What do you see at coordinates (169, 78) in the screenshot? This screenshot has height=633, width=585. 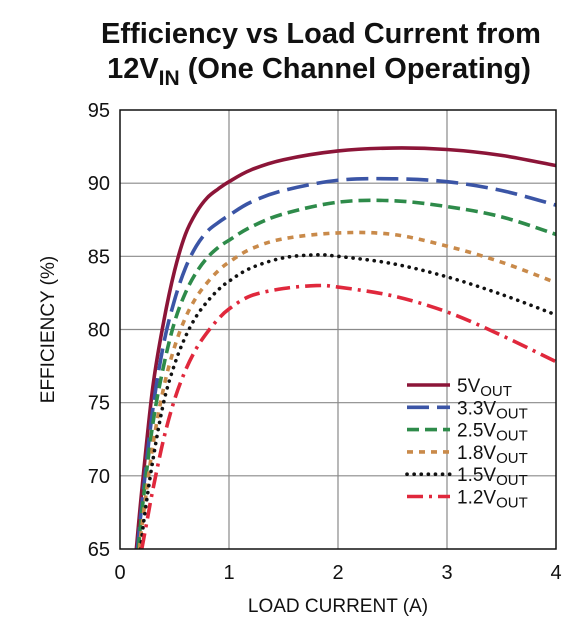 I see `chart-title-line2-sub: IN` at bounding box center [169, 78].